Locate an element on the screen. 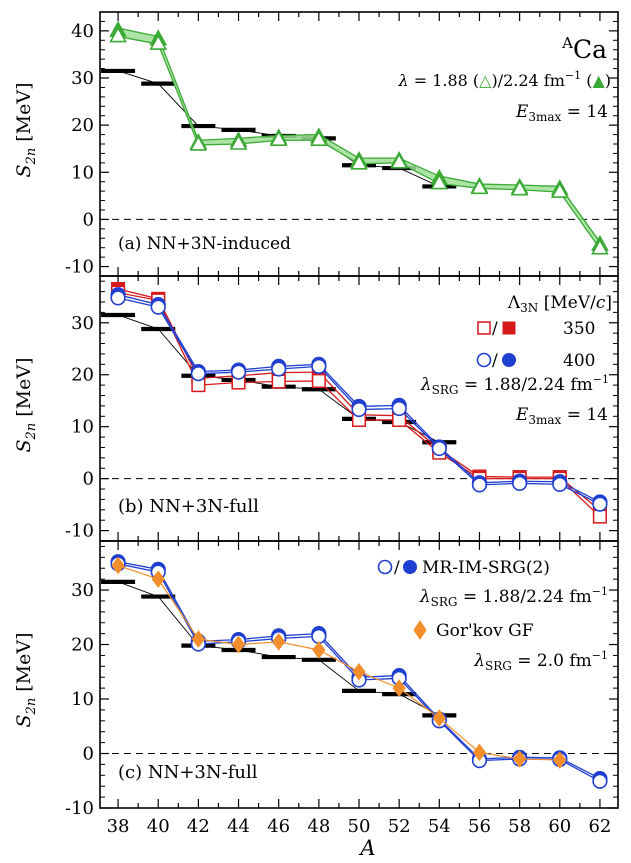 The image size is (631, 863). x-tick-label: 56 is located at coordinates (479, 826).